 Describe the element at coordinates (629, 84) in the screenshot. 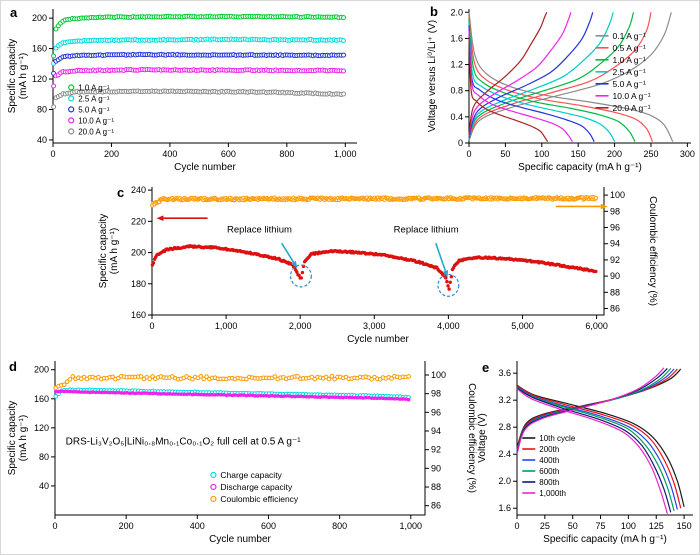

I see `svg-text: 5.0 A g⁻¹` at that location.